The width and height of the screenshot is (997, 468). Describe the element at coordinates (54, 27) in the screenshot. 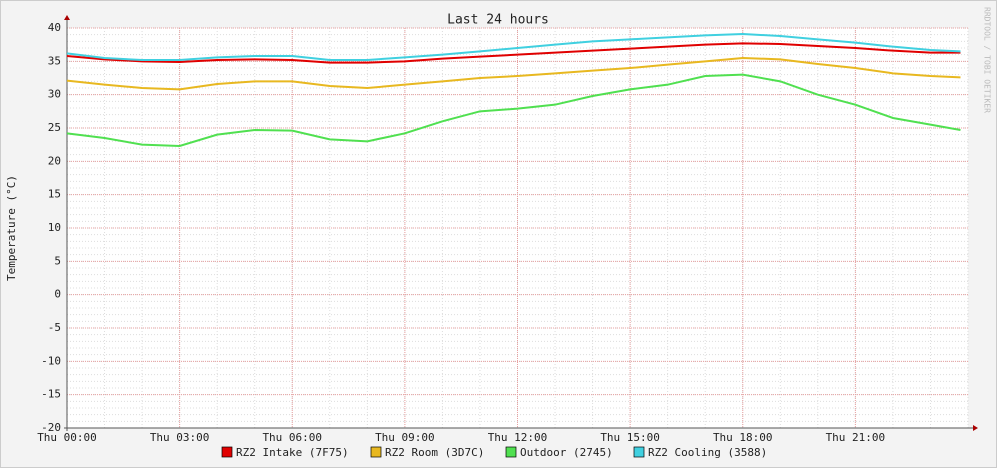

I see `y-tick-label: 40` at that location.